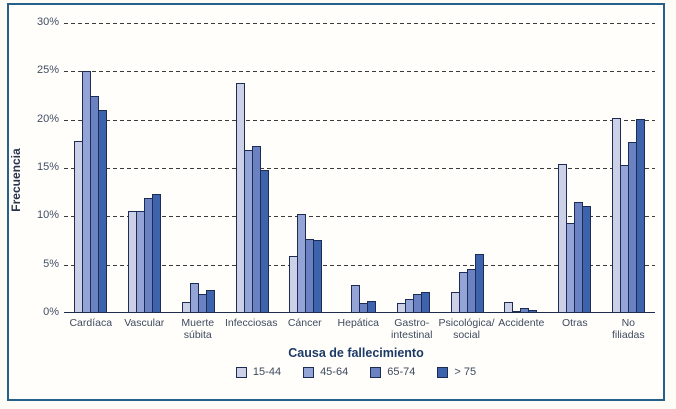  I want to click on x-category-label: Hepática, so click(358, 323).